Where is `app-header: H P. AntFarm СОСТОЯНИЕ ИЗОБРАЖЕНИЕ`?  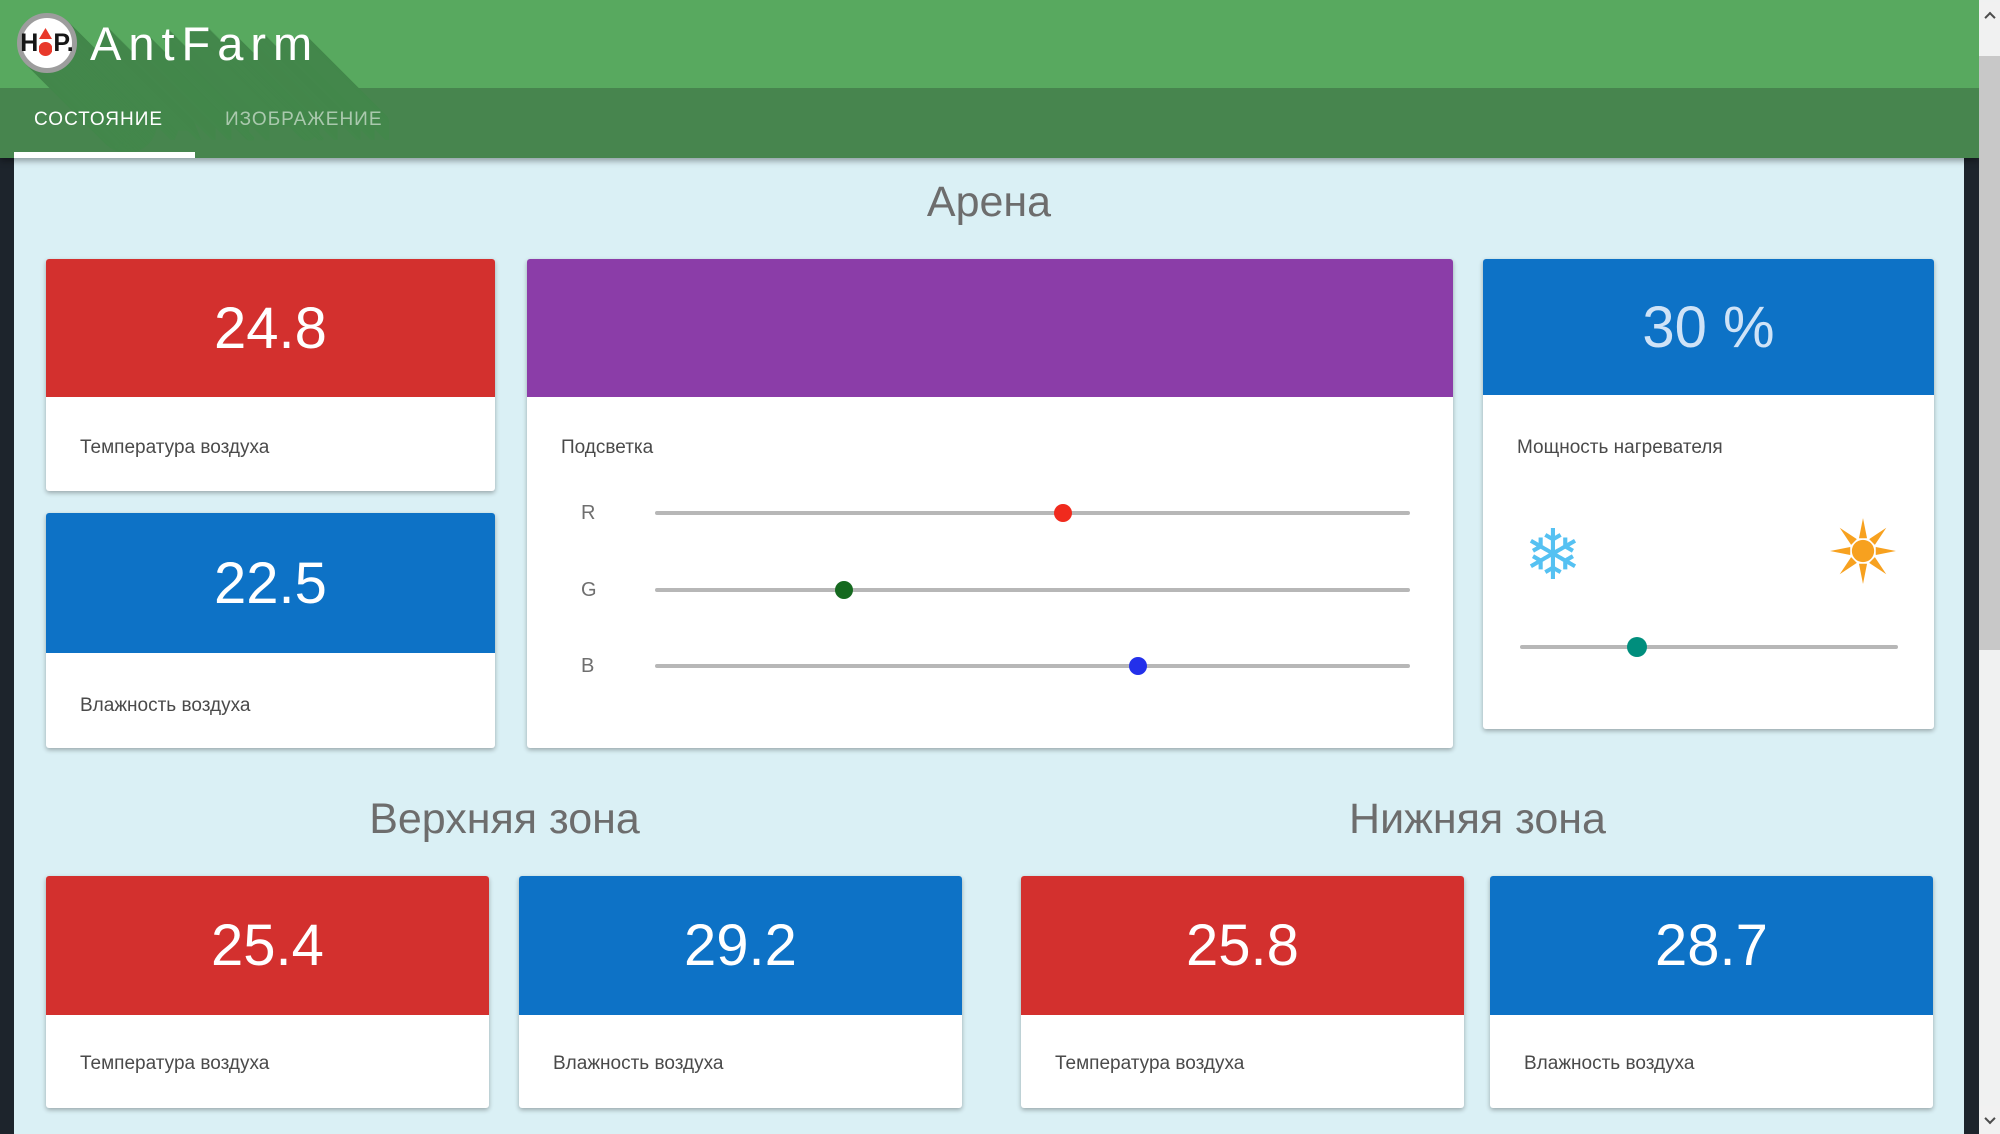
app-header: H P. AntFarm СОСТОЯНИЕ ИЗОБРАЖЕНИЕ is located at coordinates (989, 79).